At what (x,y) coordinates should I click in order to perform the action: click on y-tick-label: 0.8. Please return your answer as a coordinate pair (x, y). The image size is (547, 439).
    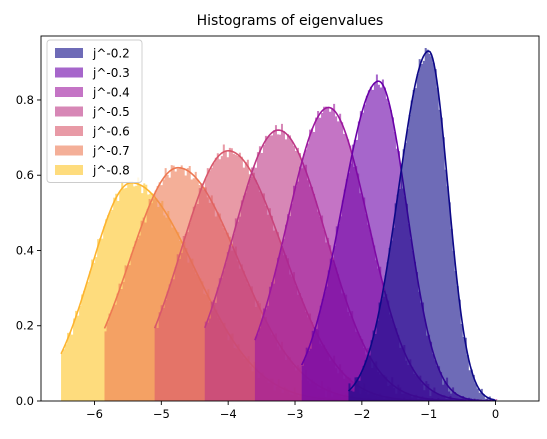
    Looking at the image, I should click on (25, 100).